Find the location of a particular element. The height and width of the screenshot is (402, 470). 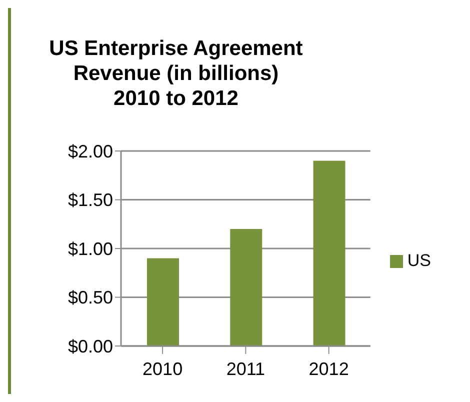

y-tick-label: $2.00 is located at coordinates (90, 151).